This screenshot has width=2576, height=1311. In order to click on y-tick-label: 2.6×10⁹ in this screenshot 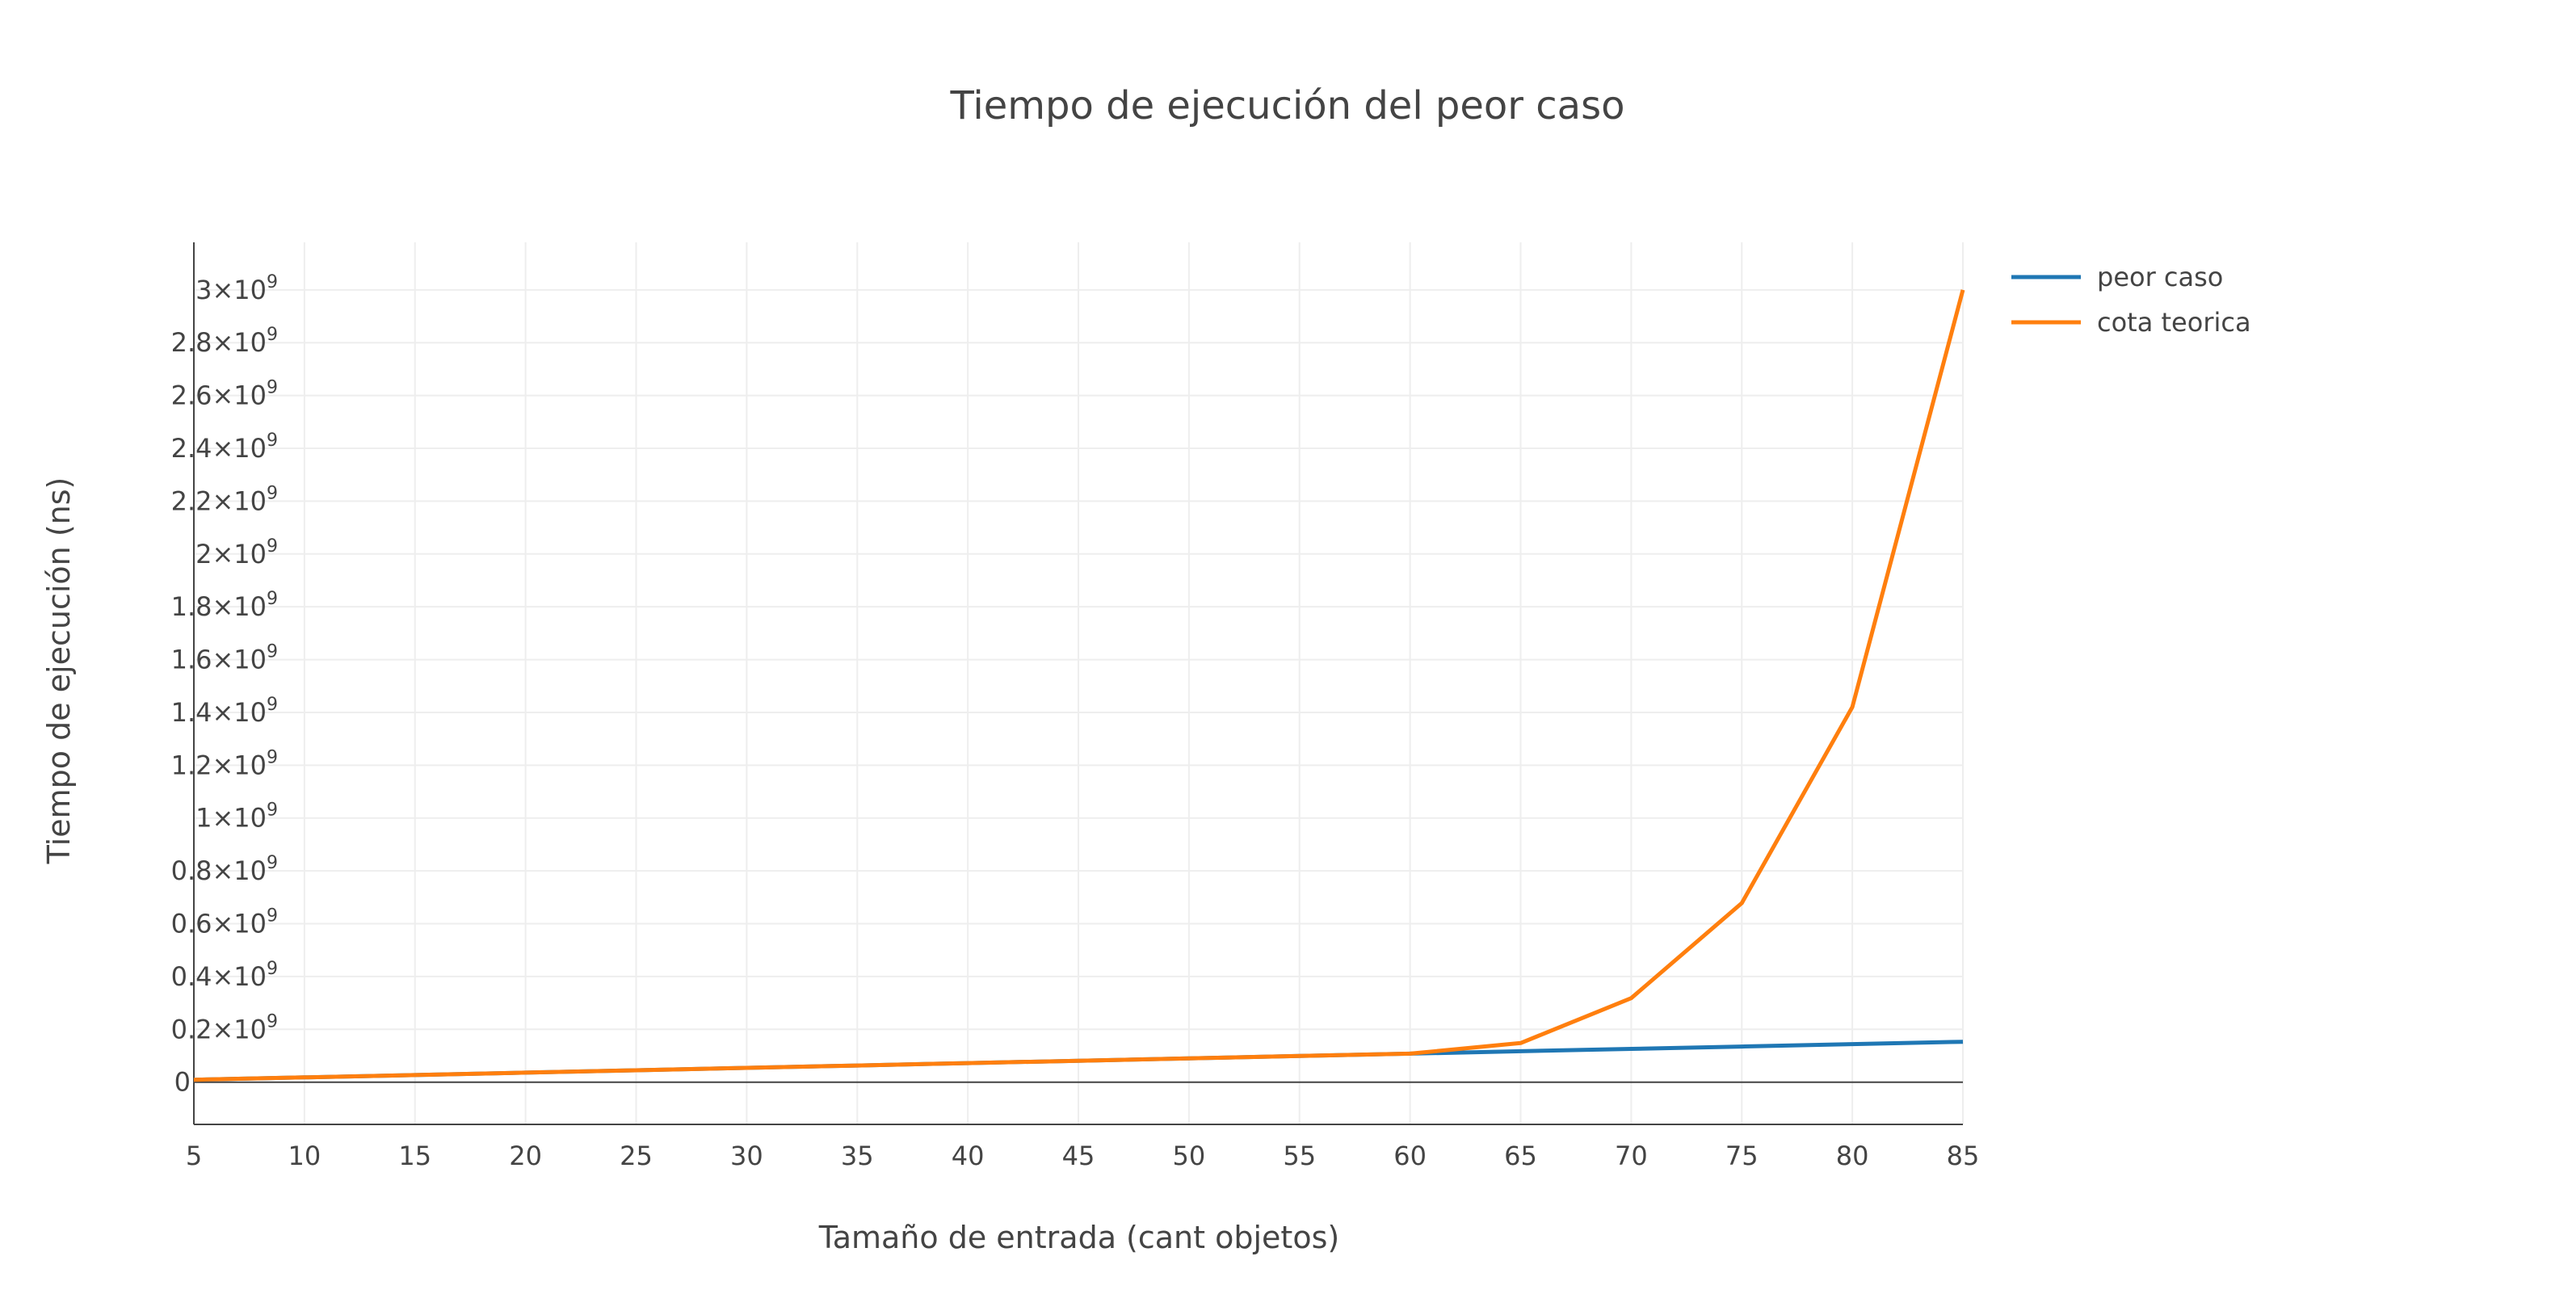, I will do `click(224, 394)`.